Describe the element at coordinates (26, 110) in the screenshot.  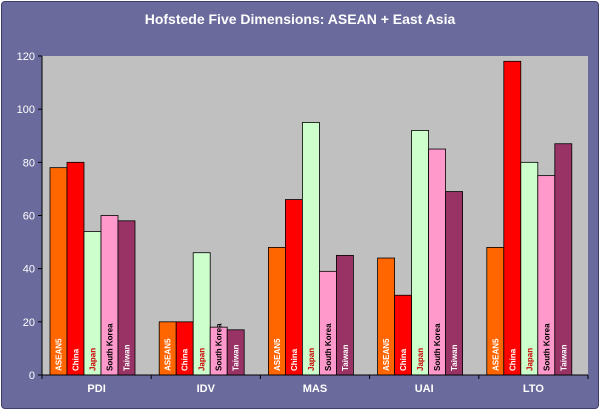
I see `y-tick-label: 100` at that location.